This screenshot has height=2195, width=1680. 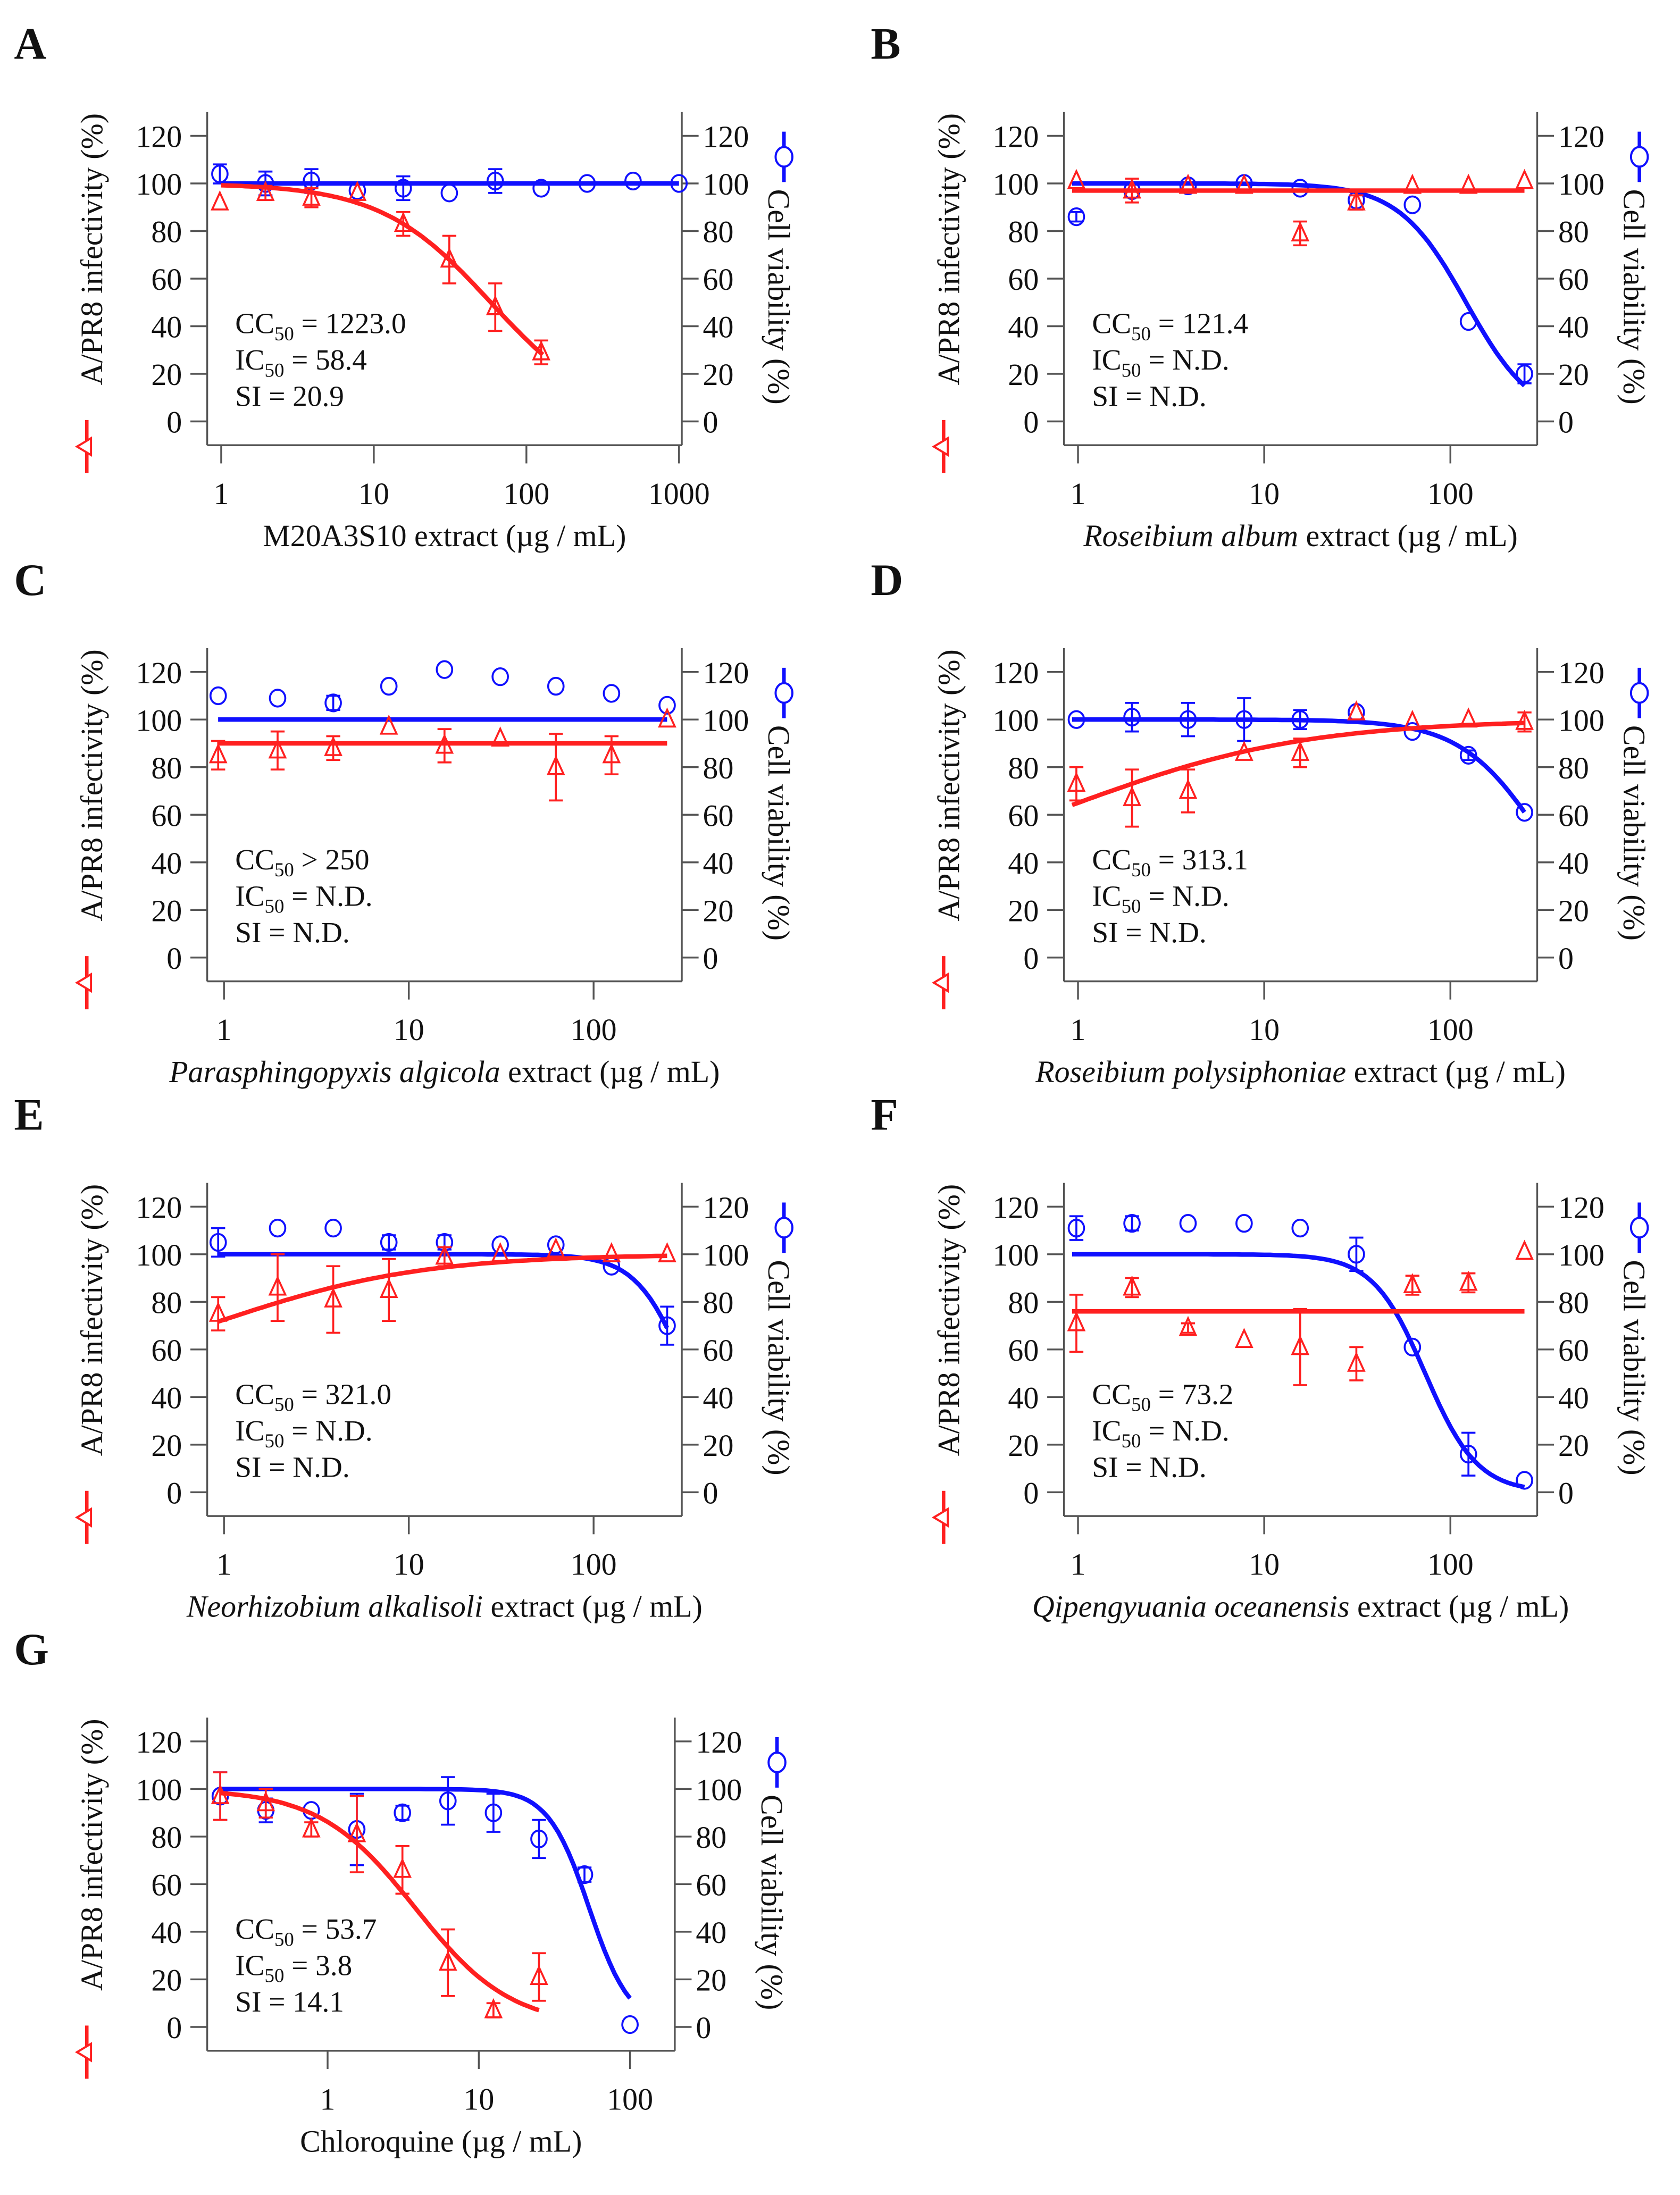 I want to click on x-axis-title-text: M20A3S10 extract (µg / mL), so click(x=445, y=535).